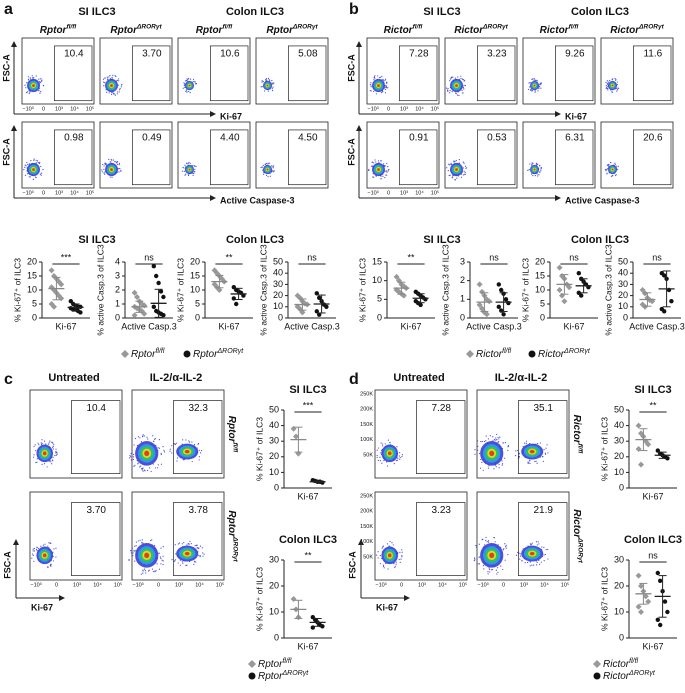 This screenshot has width=685, height=693. I want to click on y-tick-label: 4, so click(117, 261).